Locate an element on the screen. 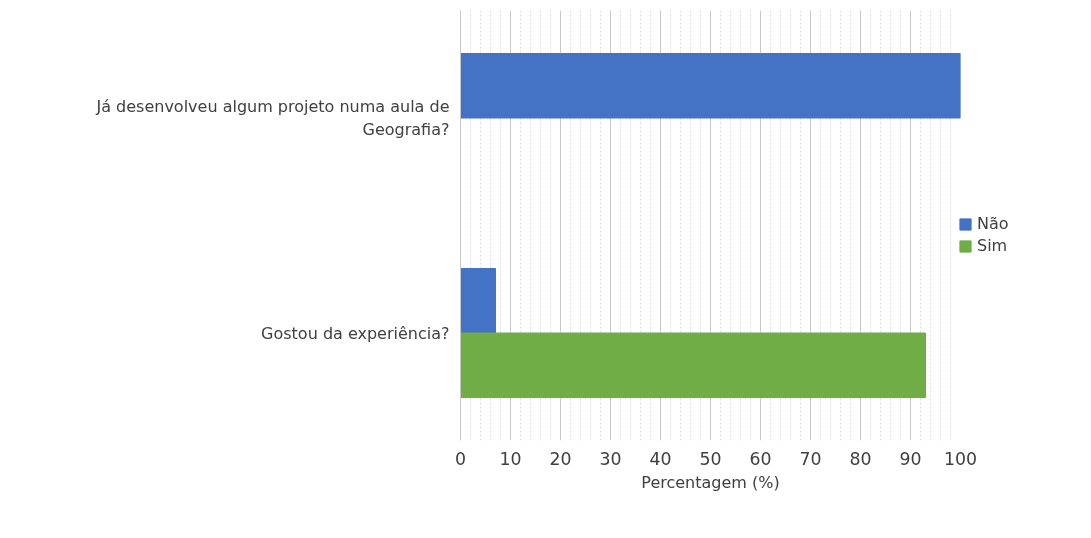 The image size is (1091, 538). x-tick-label: 70 is located at coordinates (810, 458).